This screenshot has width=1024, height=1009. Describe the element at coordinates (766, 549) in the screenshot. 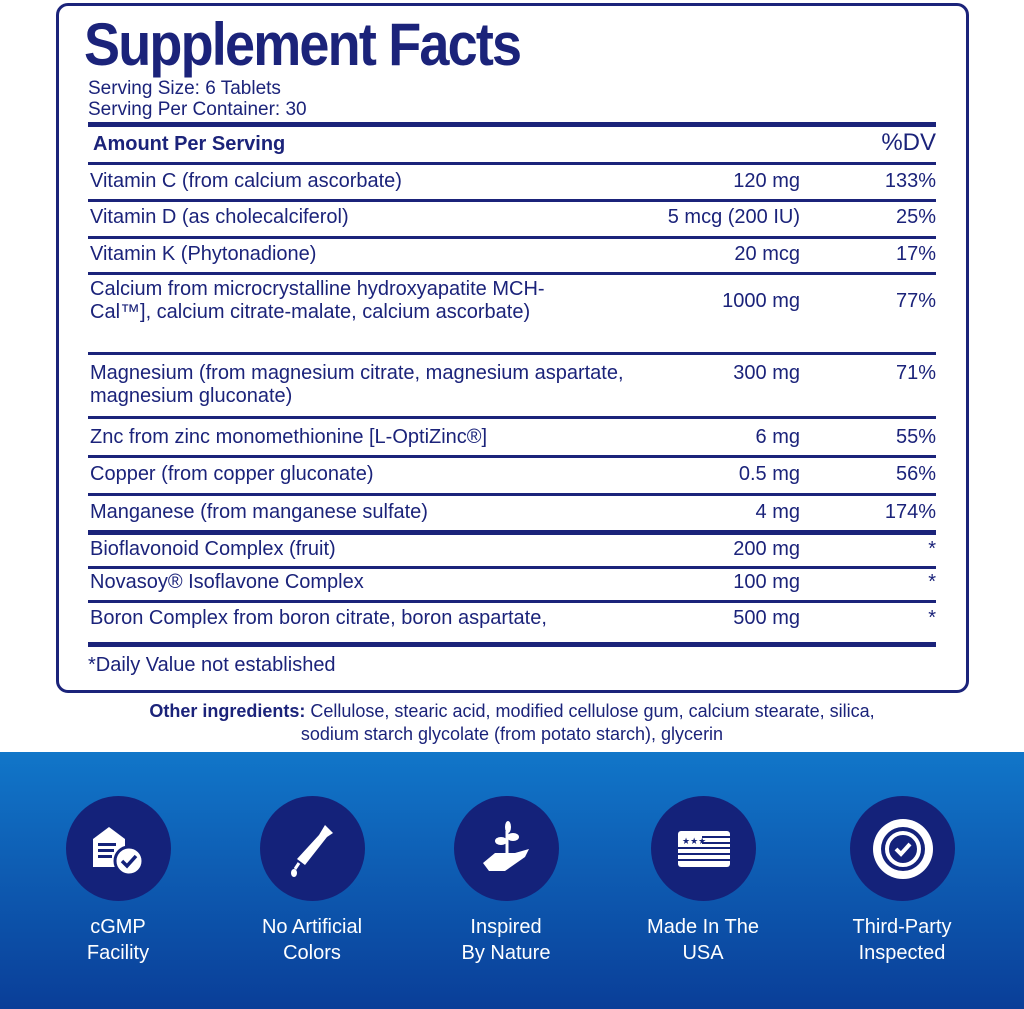

I see `nutrient-amount: 200 mg` at that location.